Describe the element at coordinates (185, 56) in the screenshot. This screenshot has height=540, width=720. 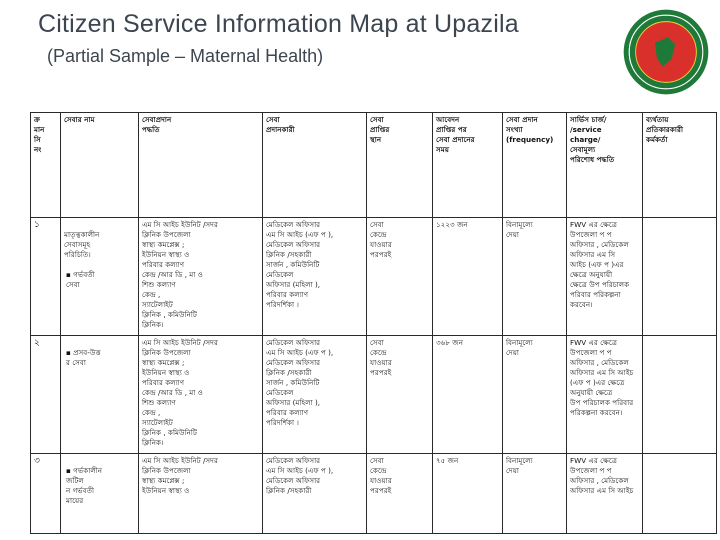
I see `page-subtitle: (Partial Sample – Maternal Health)` at that location.